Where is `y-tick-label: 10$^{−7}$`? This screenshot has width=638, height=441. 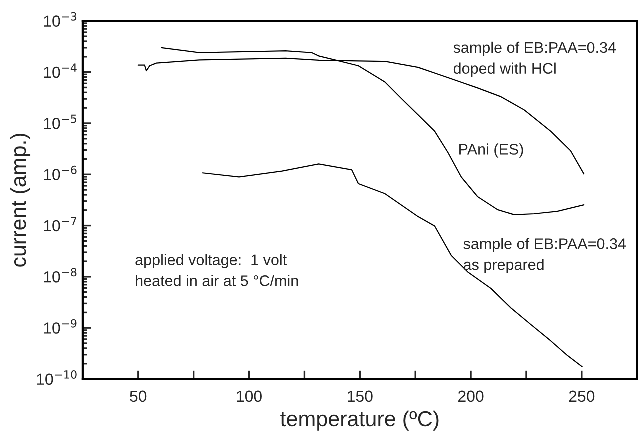 y-tick-label: 10$^{−7}$ is located at coordinates (60, 224).